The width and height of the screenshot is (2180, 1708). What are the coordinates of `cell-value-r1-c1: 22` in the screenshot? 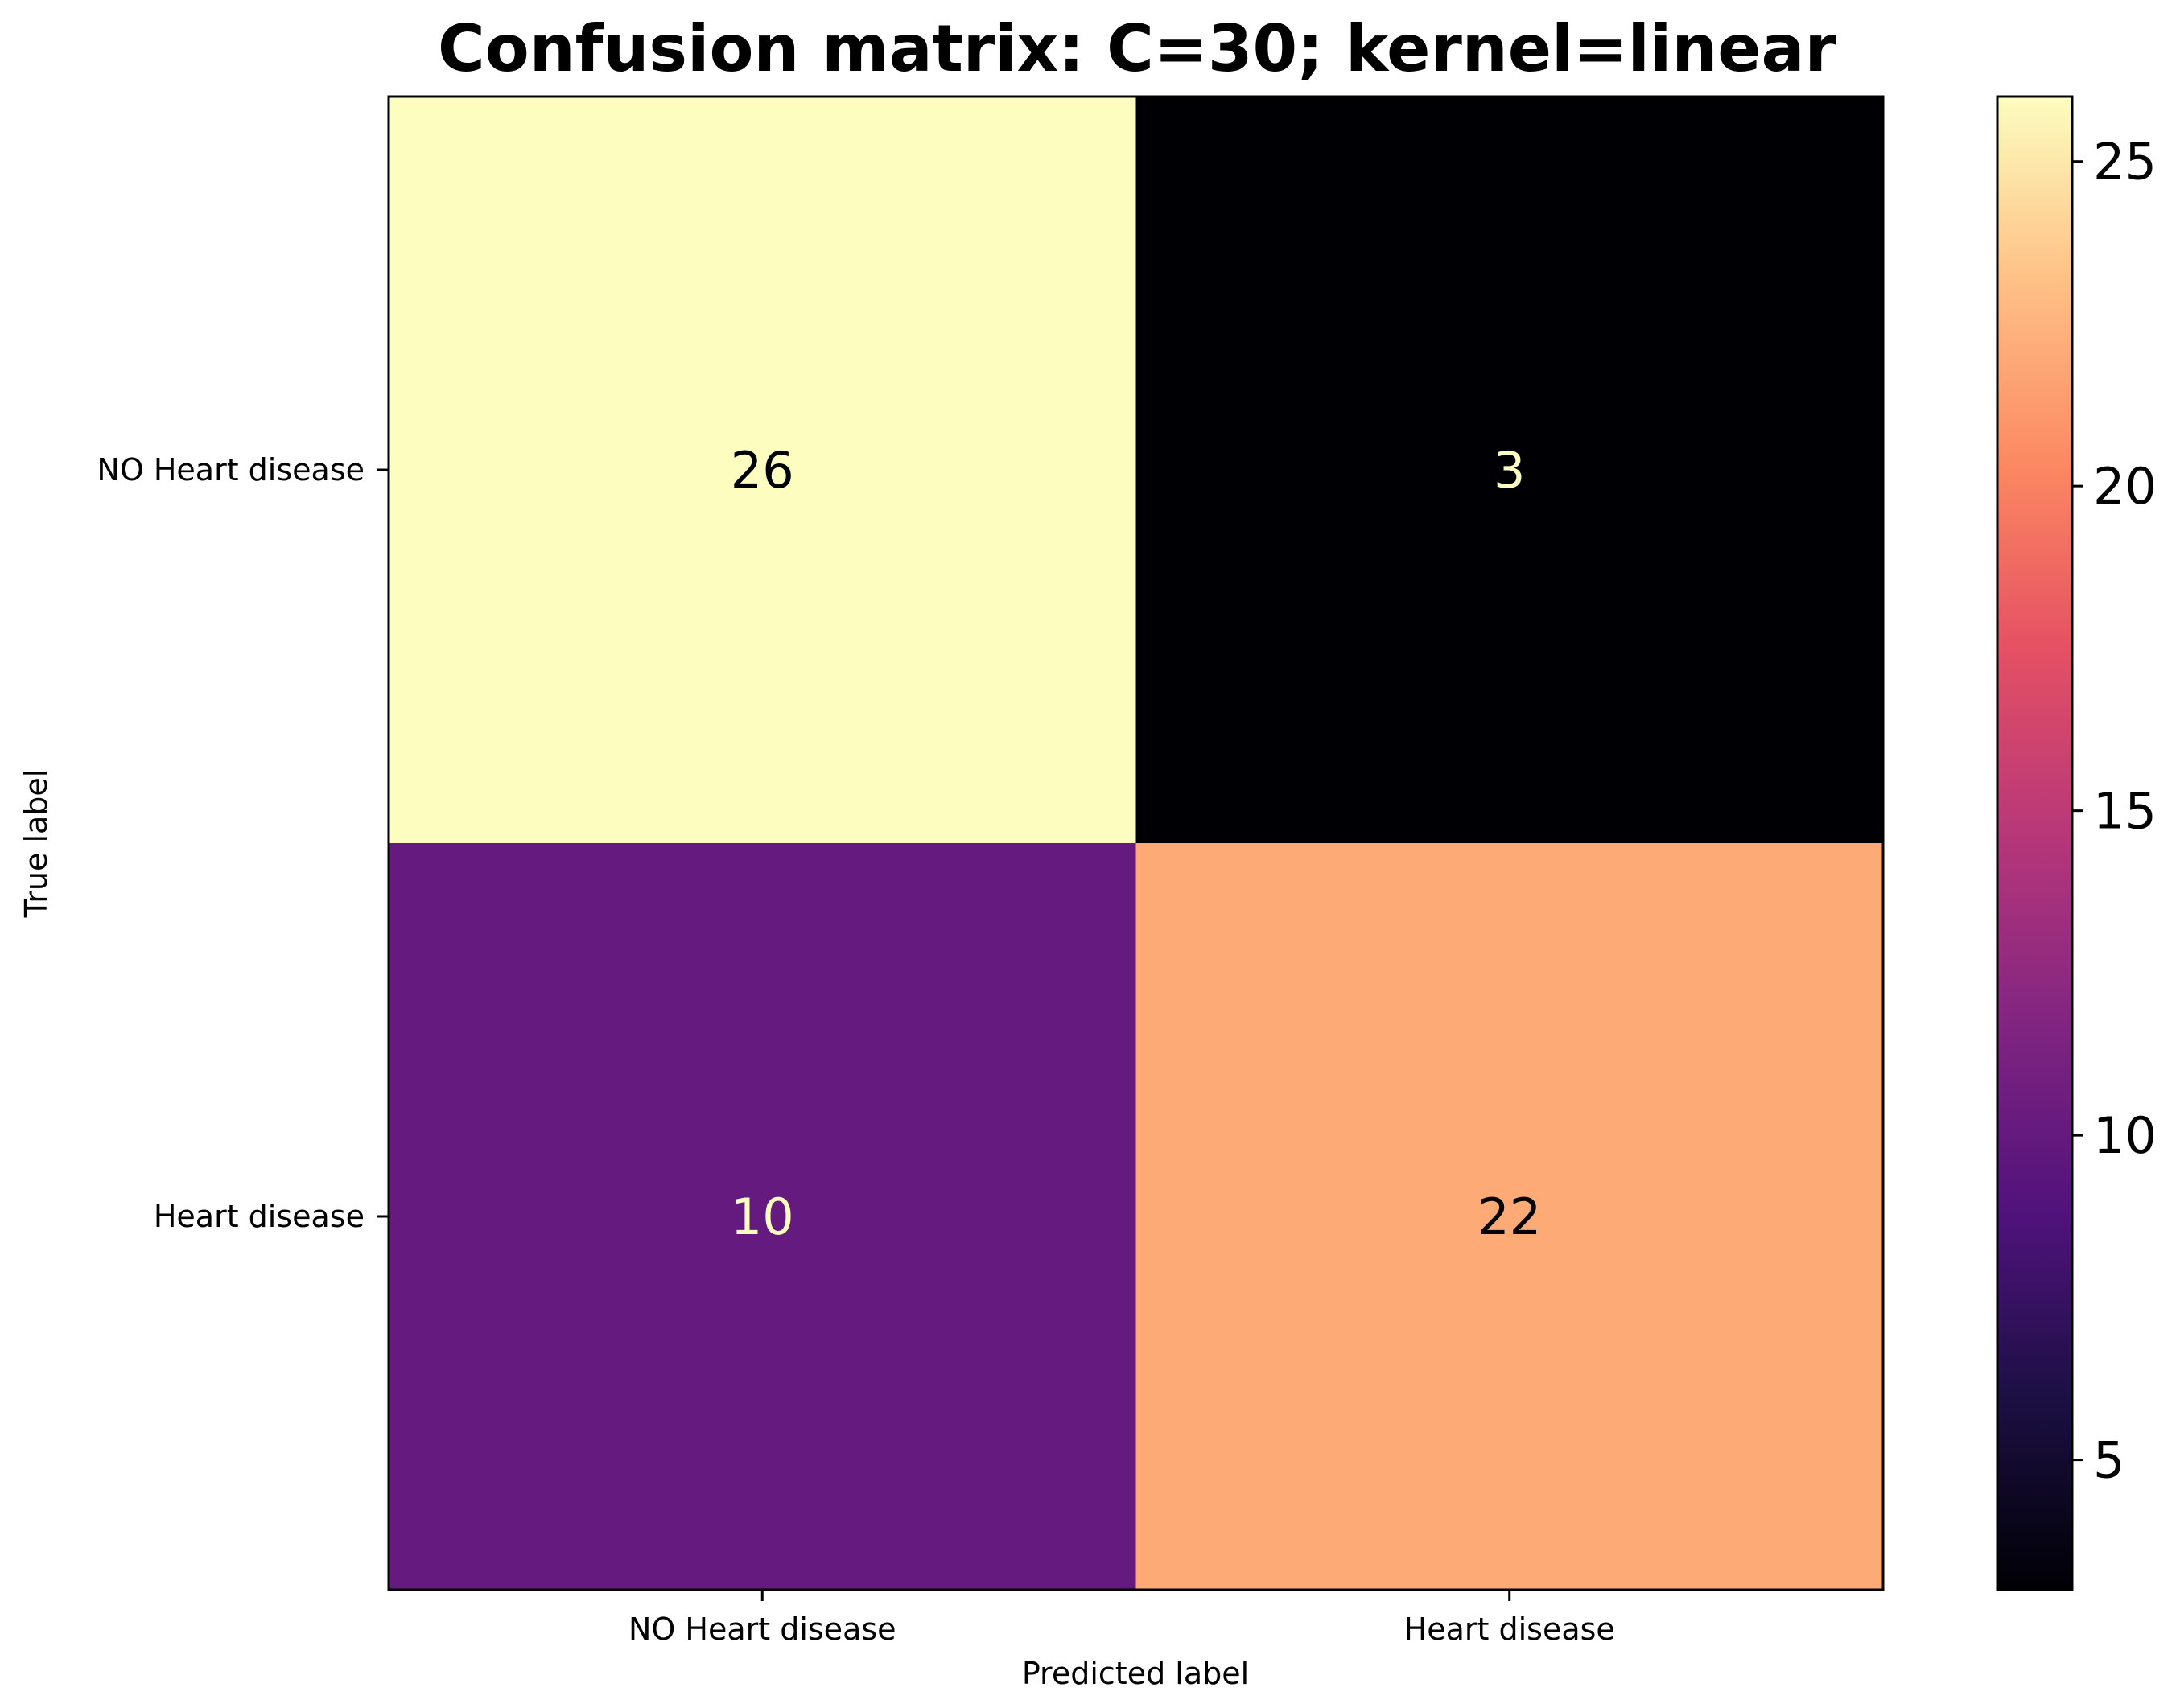 It's located at (1509, 1216).